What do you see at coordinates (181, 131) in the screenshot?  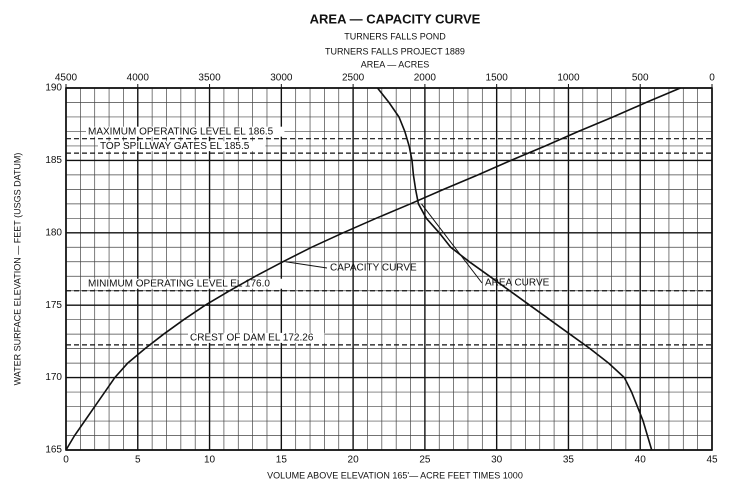 I see `reference-label: MAXIMUM OPERATING LEVEL EL 186.5` at bounding box center [181, 131].